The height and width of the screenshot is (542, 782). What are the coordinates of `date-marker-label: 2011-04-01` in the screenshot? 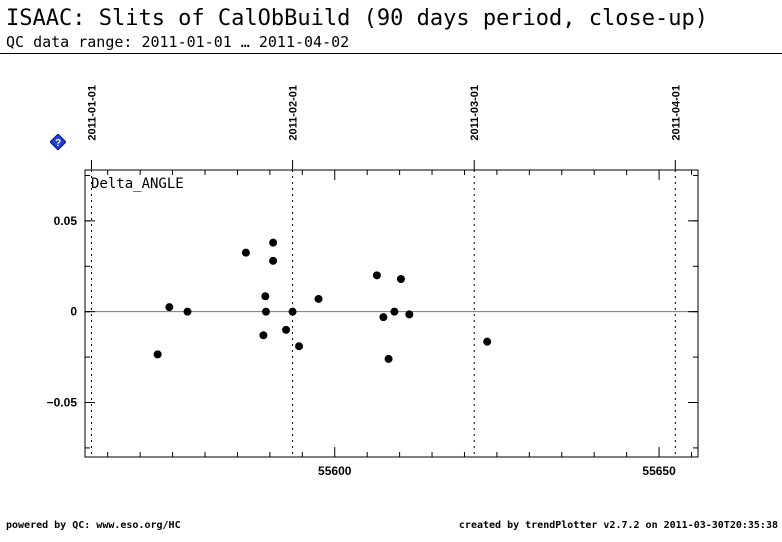 It's located at (676, 113).